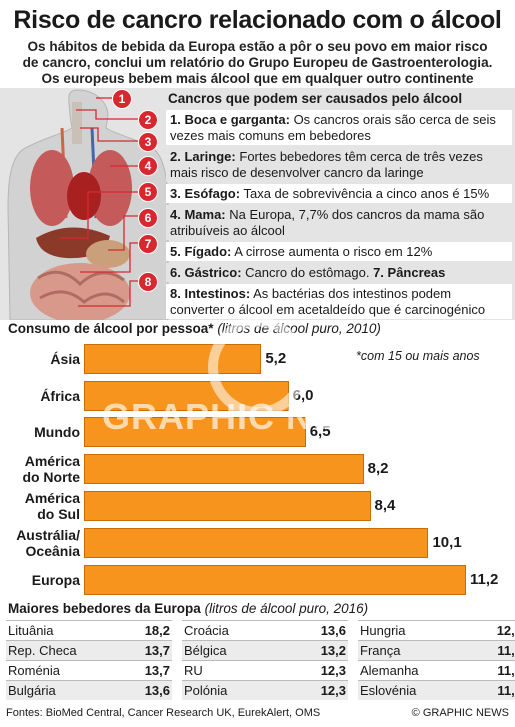 The height and width of the screenshot is (727, 515). What do you see at coordinates (506, 670) in the screenshot?
I see `country-value: 11,4` at bounding box center [506, 670].